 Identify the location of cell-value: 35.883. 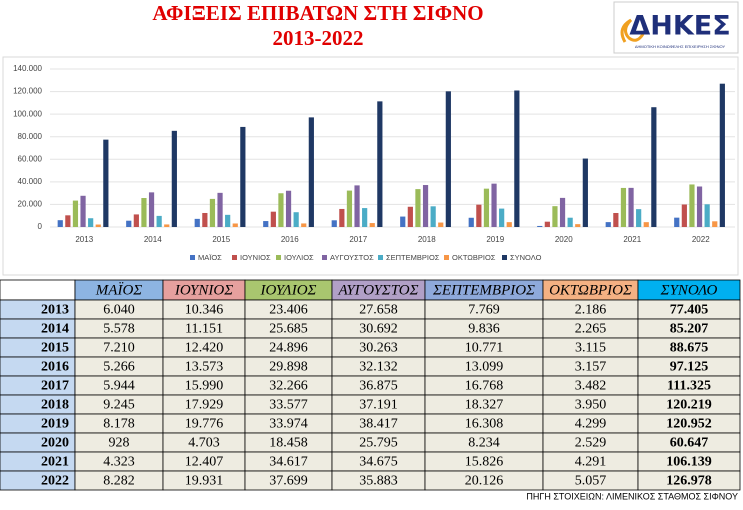
(378, 481).